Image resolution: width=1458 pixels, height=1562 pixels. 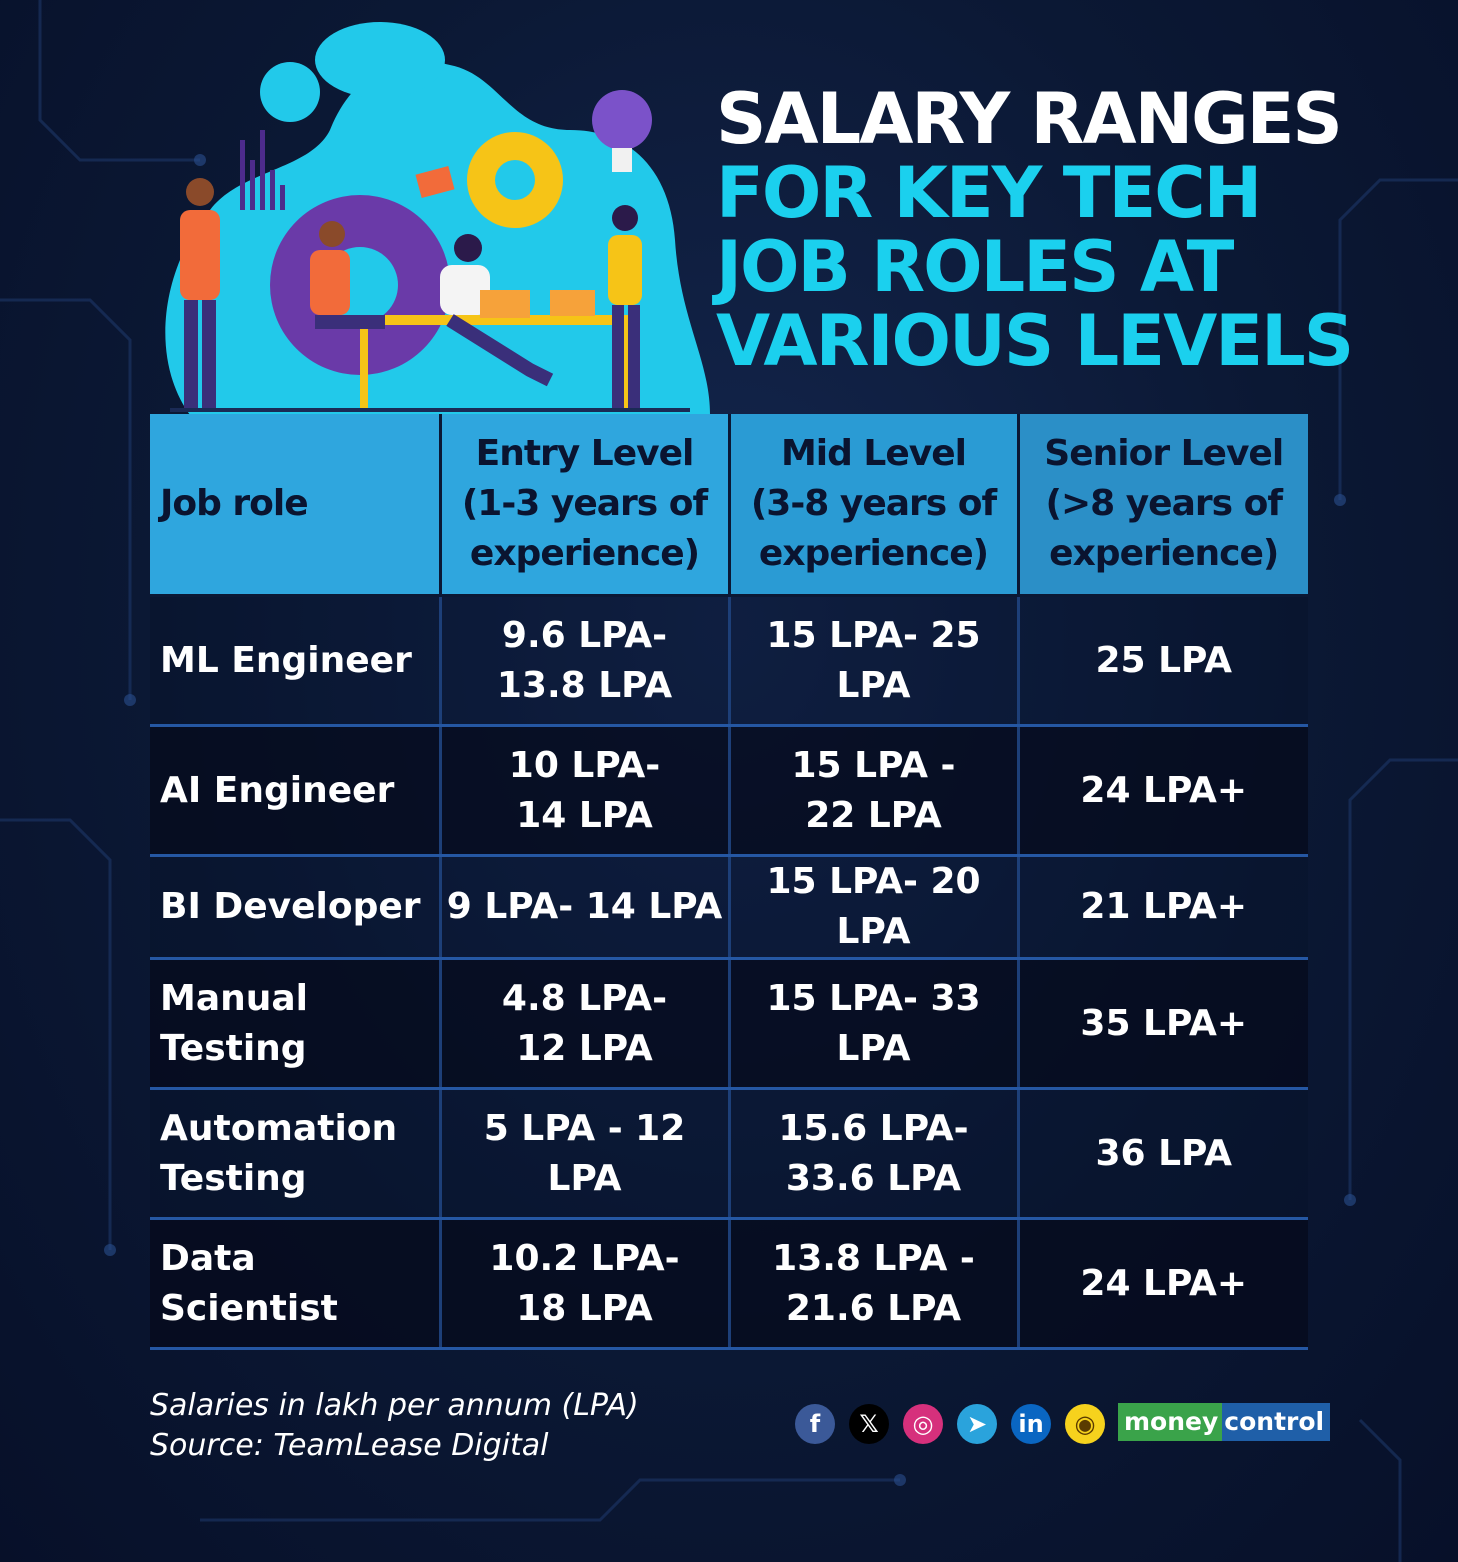 I want to click on cell-text: 15.6 LPA-, so click(x=873, y=1128).